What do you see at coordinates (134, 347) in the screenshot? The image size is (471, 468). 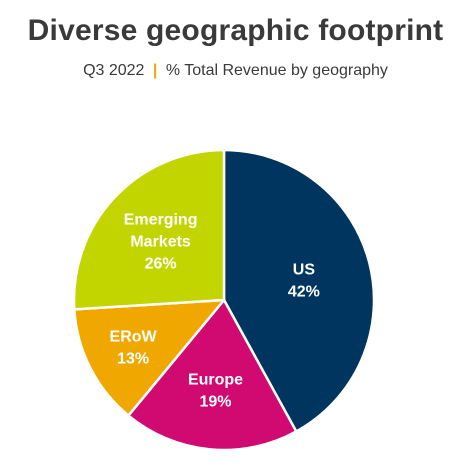 I see `slice-label-erow: ERoW 13%` at bounding box center [134, 347].